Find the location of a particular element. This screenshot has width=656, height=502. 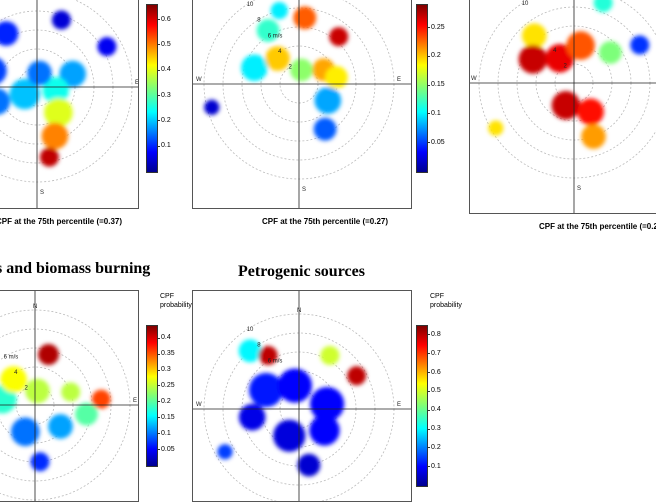

ring-label: 8 is located at coordinates (259, 21).